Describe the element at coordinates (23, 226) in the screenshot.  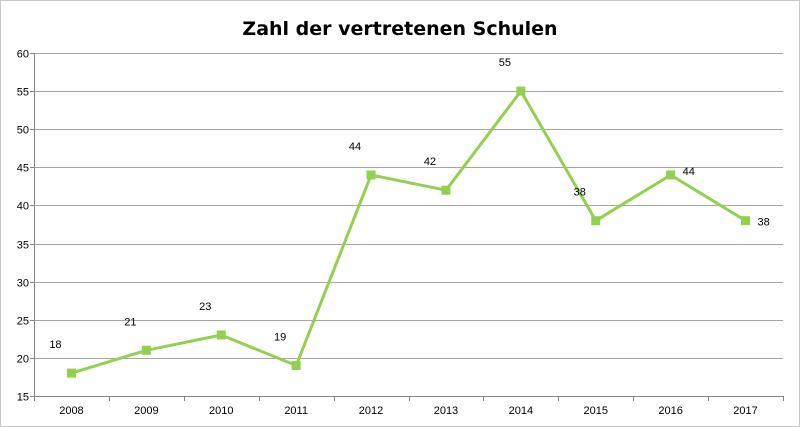
I see `y-axis-tick-labels: 15 20 25 30 35 40 45 50 55 60` at that location.